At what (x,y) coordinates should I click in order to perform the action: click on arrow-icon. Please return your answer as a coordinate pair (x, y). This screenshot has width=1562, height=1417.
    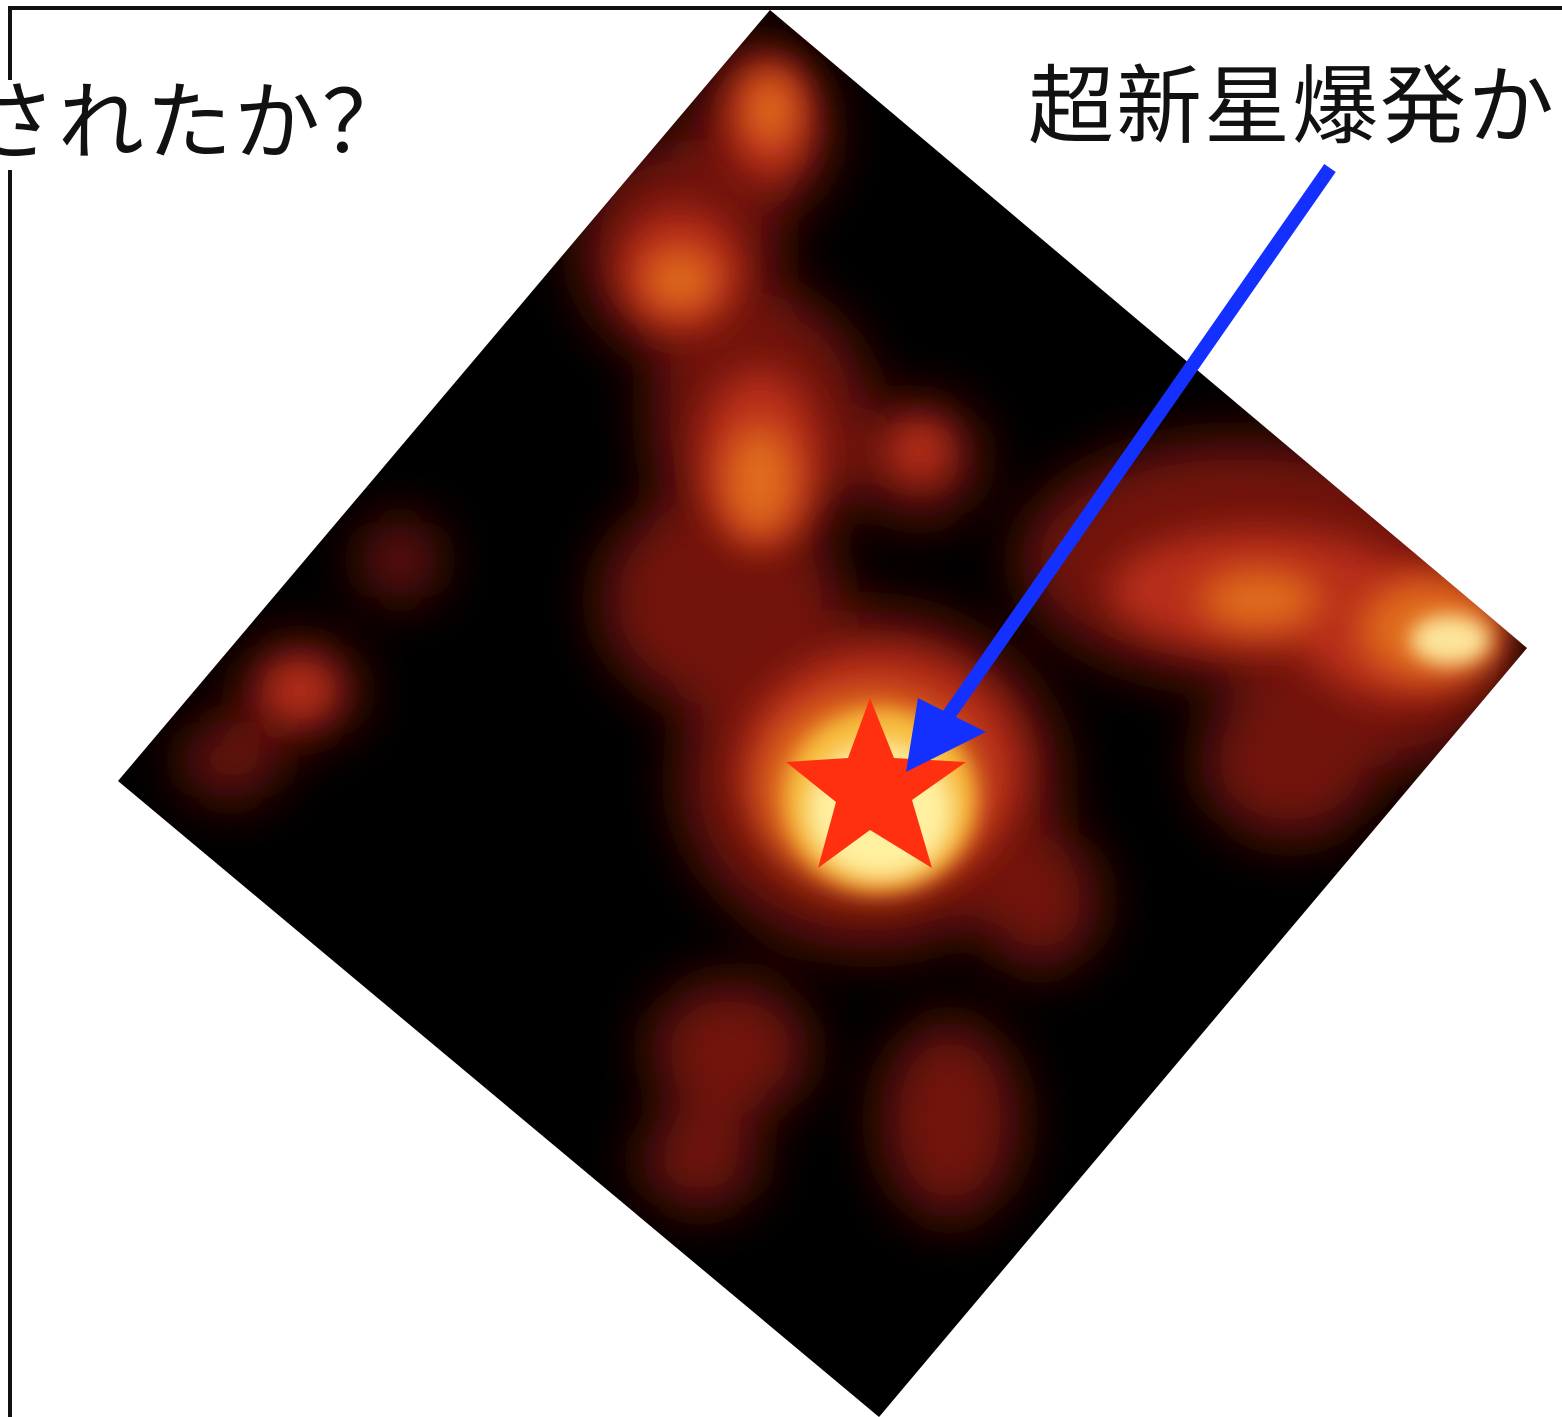
    Looking at the image, I should click on (1130, 455).